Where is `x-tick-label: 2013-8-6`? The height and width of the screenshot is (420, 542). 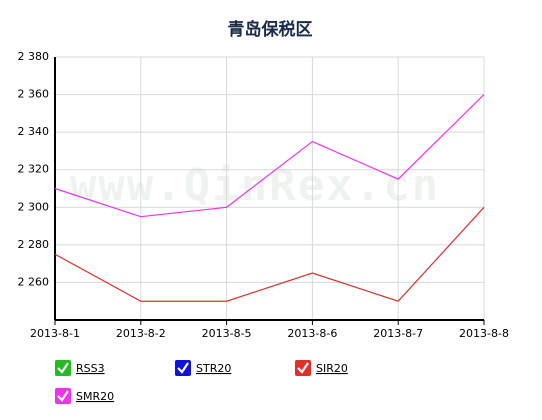 x-tick-label: 2013-8-6 is located at coordinates (312, 333).